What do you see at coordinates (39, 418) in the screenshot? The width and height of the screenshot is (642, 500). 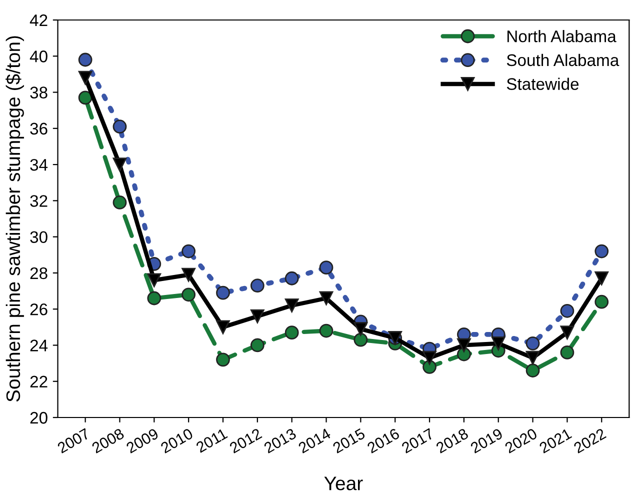 I see `y-tick-label: 20` at bounding box center [39, 418].